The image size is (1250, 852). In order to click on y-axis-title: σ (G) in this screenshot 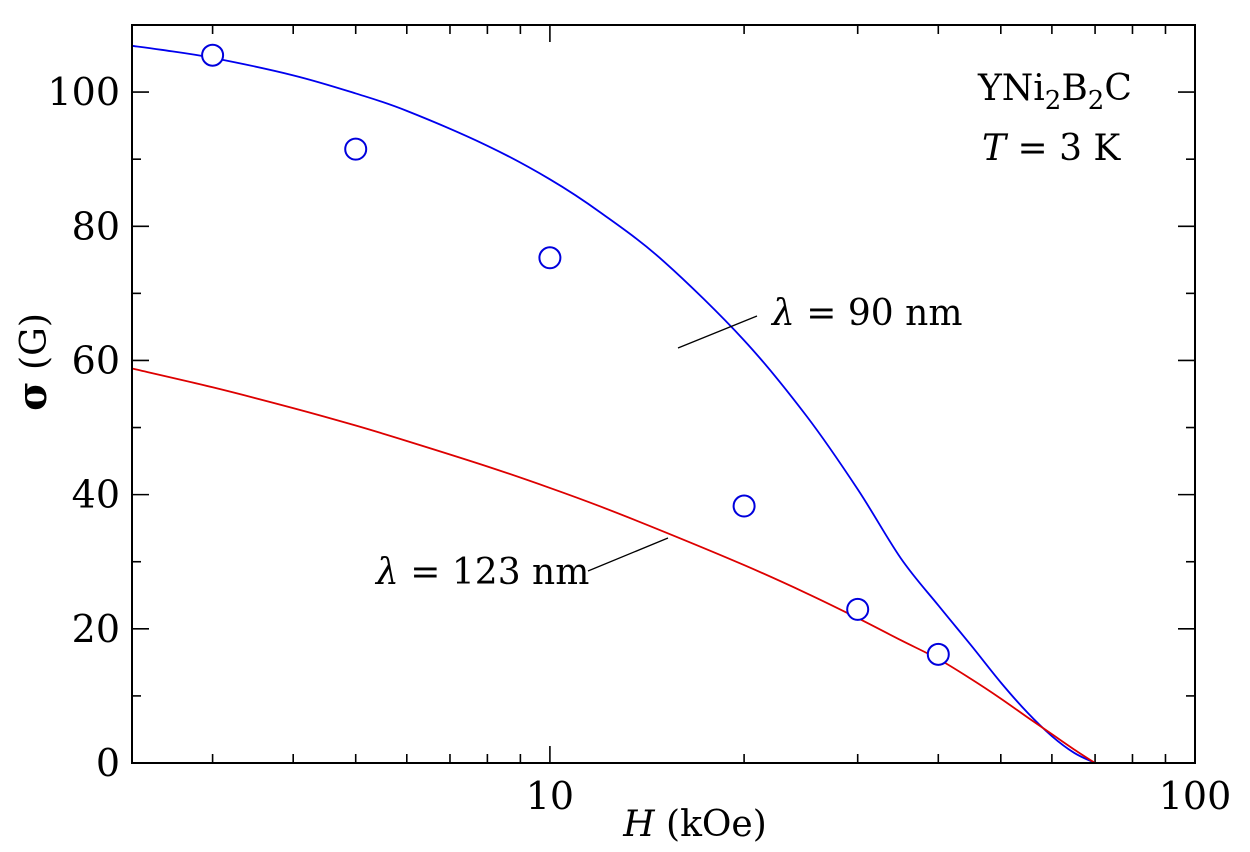, I will do `click(32, 362)`.